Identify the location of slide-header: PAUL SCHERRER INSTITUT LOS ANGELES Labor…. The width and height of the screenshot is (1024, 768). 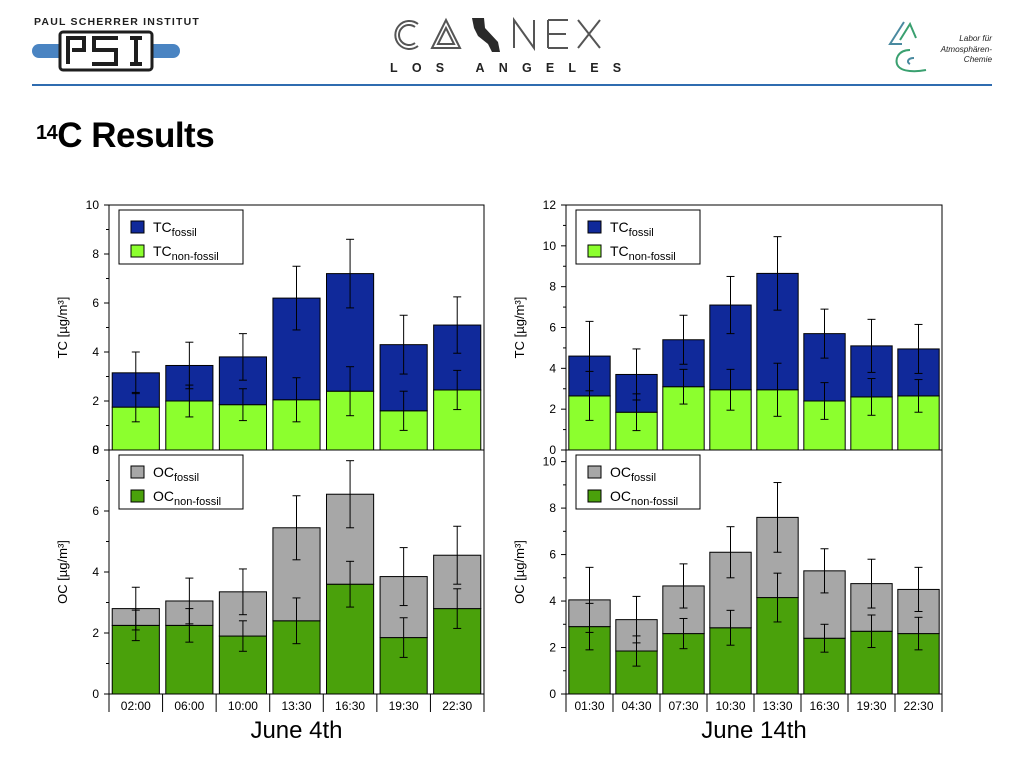
(512, 44).